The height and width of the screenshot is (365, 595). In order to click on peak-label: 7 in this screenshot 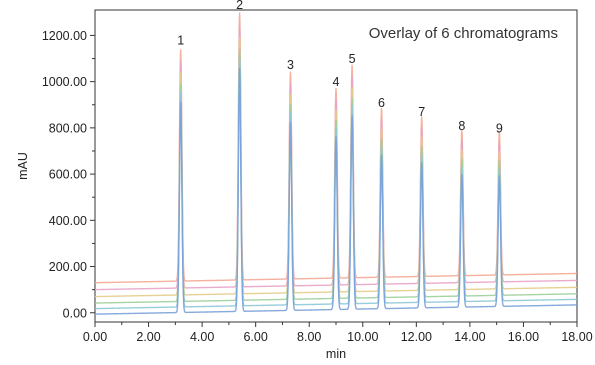, I will do `click(421, 112)`.